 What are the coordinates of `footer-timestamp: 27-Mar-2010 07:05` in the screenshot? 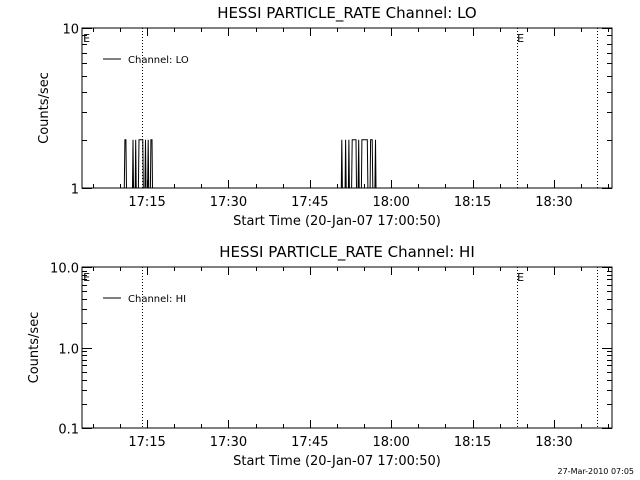 It's located at (596, 471).